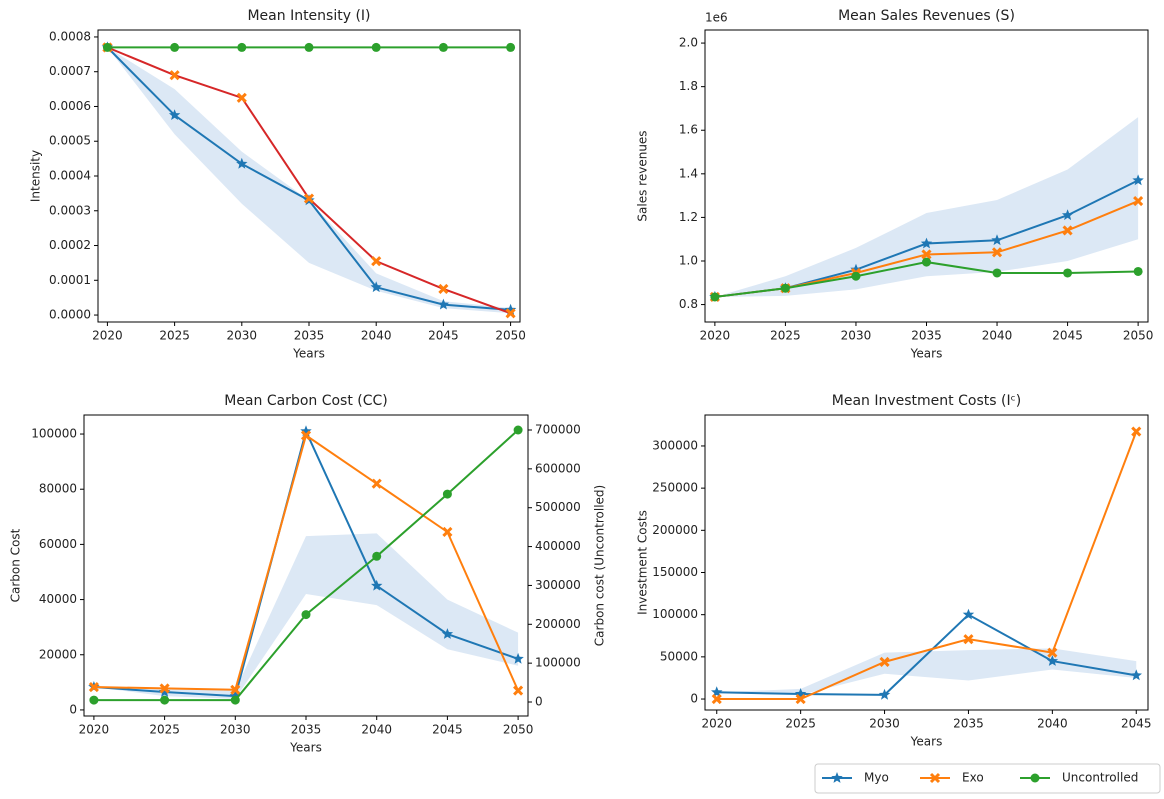 Image resolution: width=1164 pixels, height=799 pixels. I want to click on y2-tick-label: 300000, so click(558, 585).